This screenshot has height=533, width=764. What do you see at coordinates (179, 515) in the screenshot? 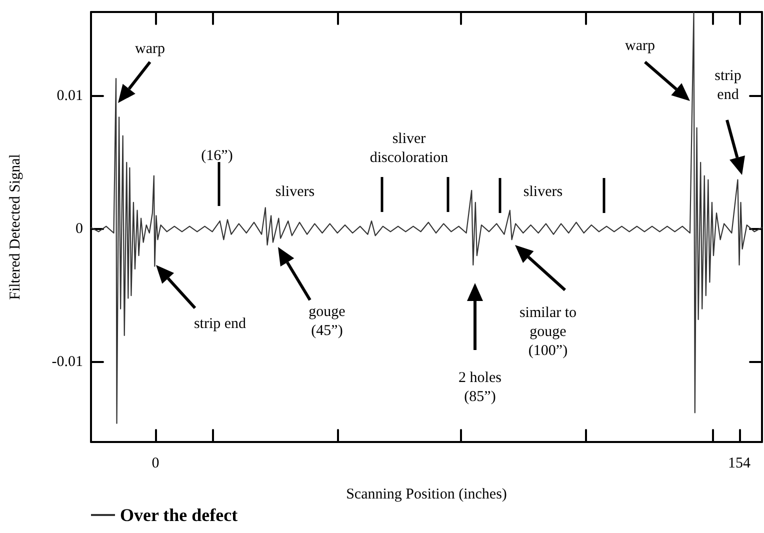
I see `legend-label: Over the defect` at bounding box center [179, 515].